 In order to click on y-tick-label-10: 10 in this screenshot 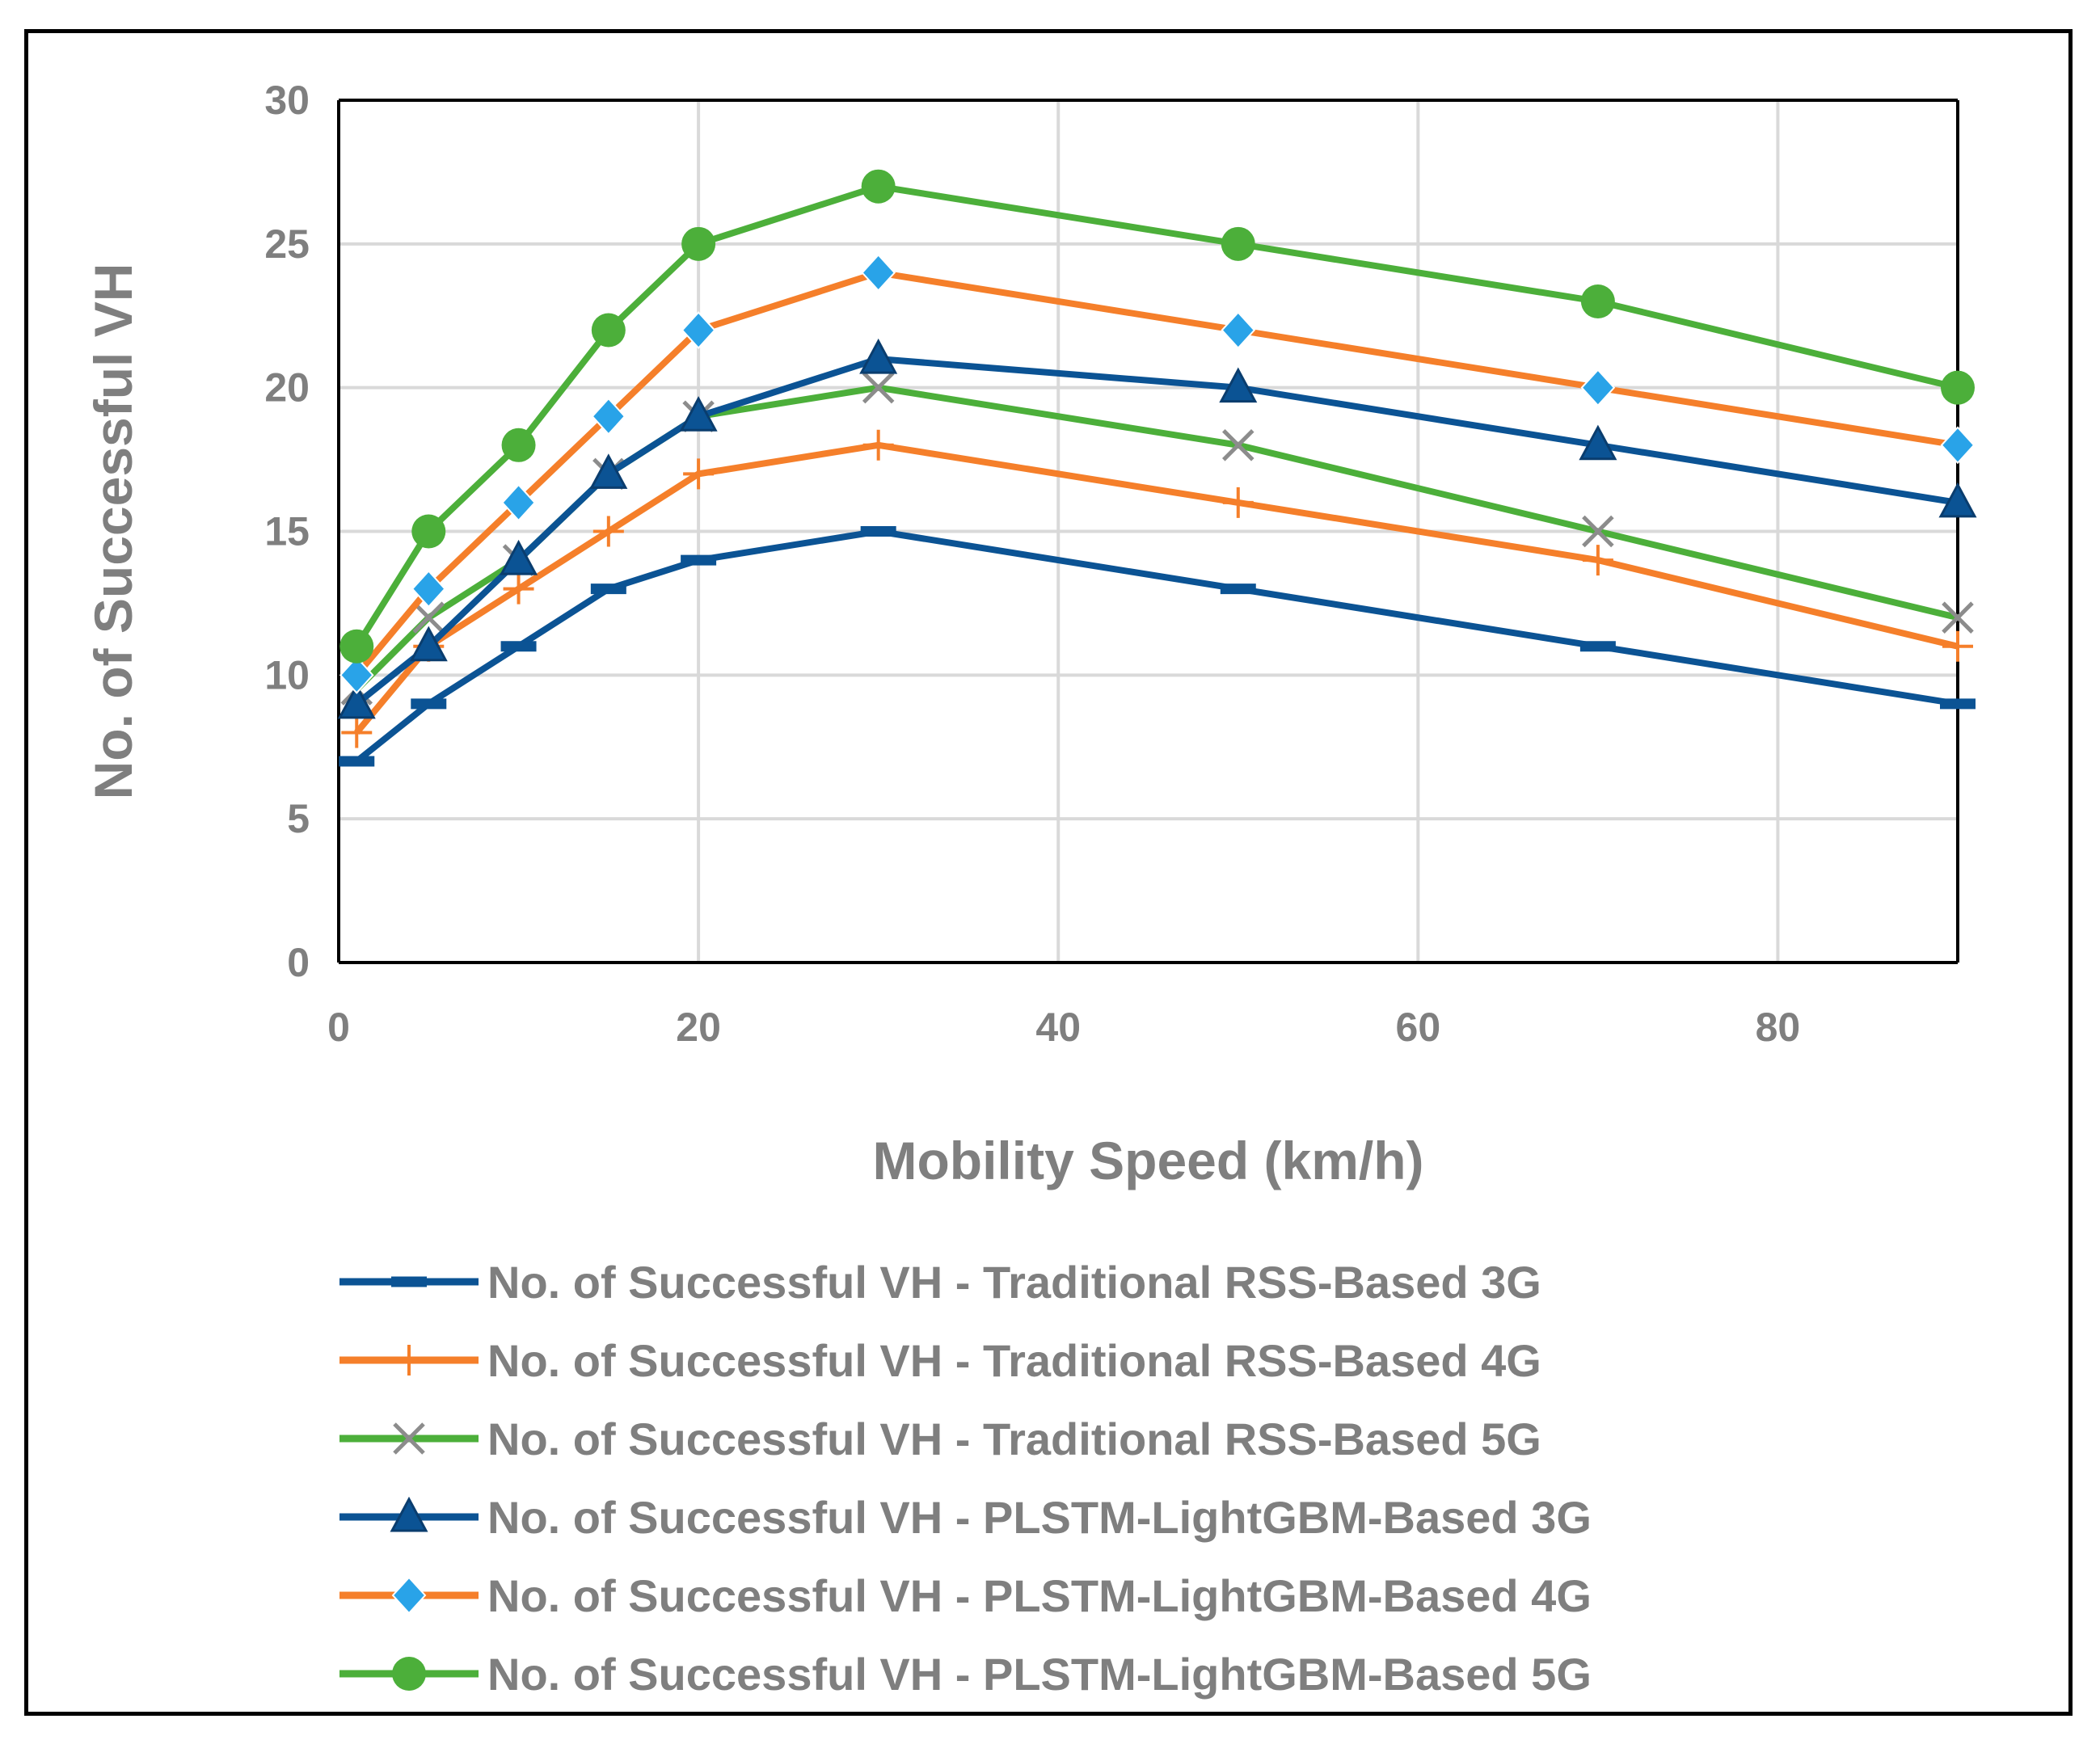, I will do `click(287, 674)`.